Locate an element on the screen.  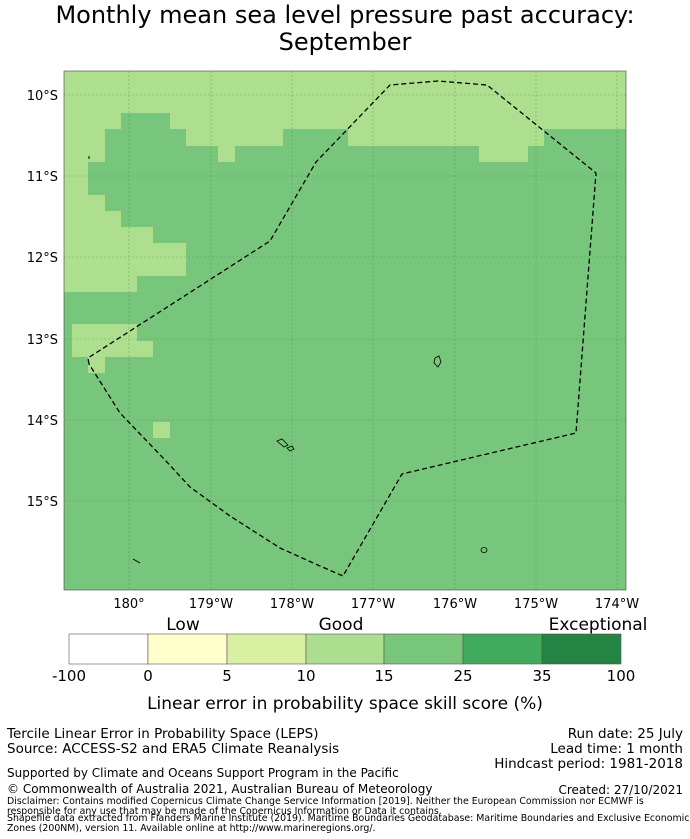
lat-tick-label: 13°S is located at coordinates (42, 340).